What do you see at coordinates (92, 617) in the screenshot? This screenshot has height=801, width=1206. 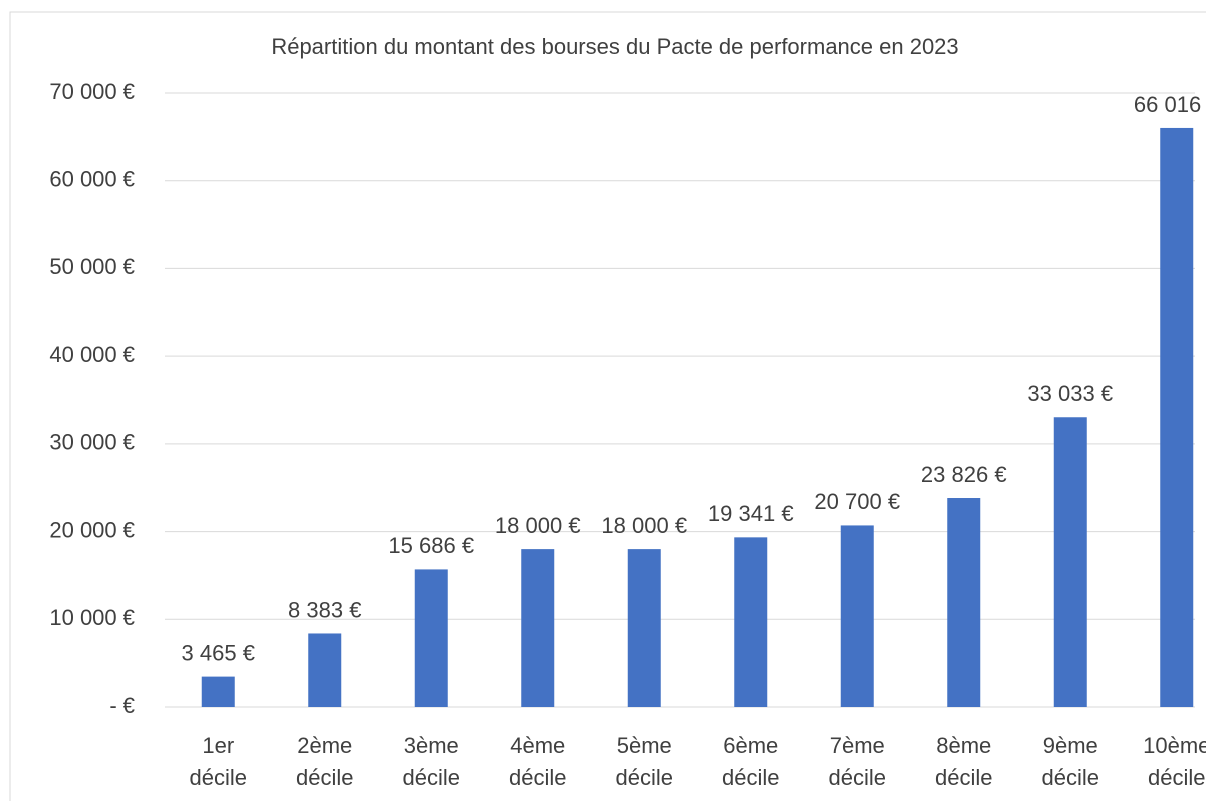 I see `y-tick-label: 10 000 €` at bounding box center [92, 617].